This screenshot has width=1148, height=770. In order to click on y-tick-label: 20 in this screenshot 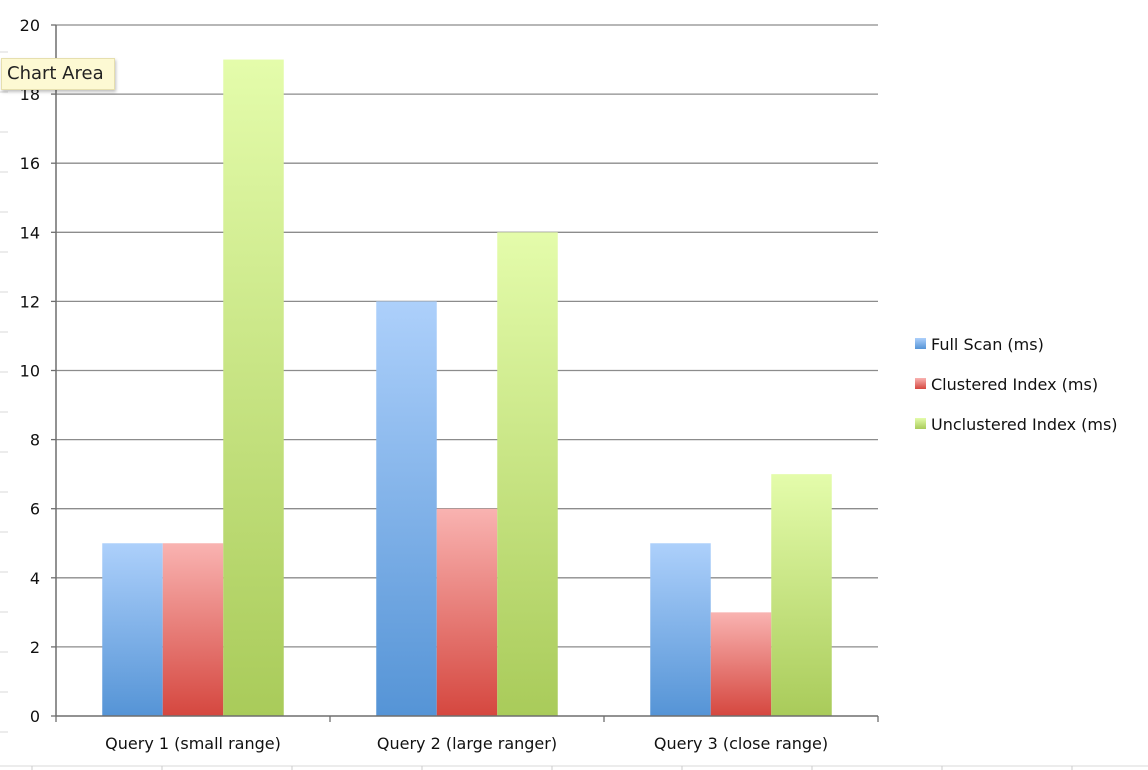, I will do `click(30, 25)`.